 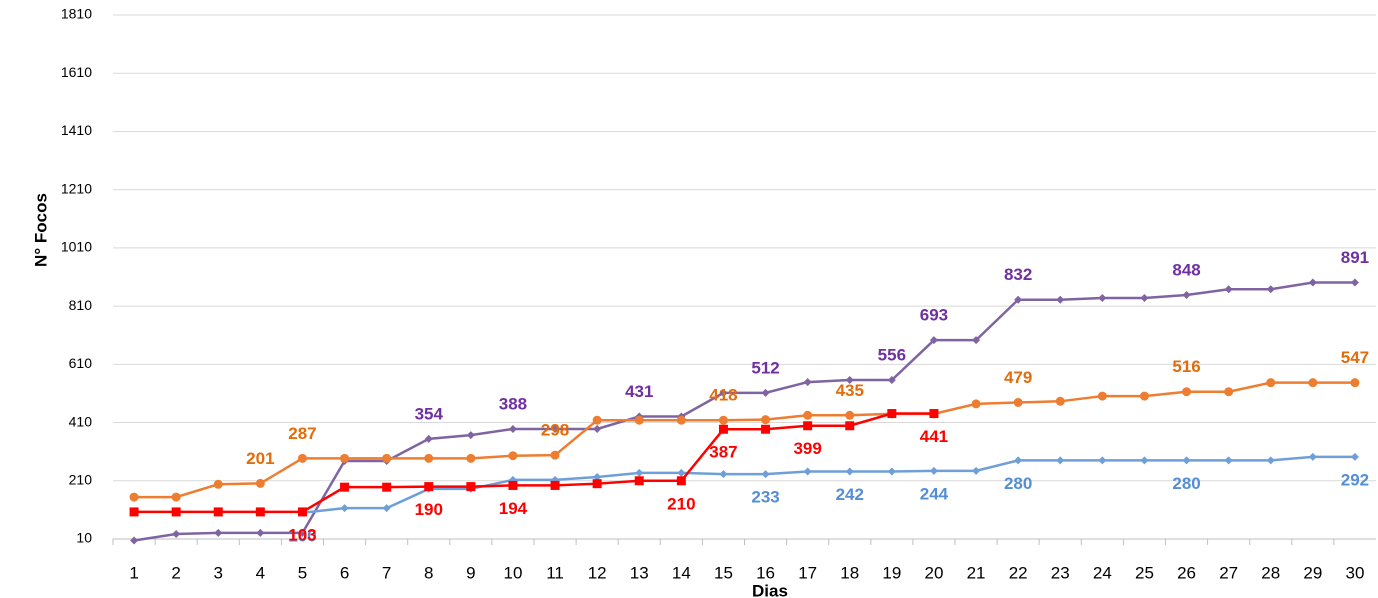 I want to click on x-tick-label: 27, so click(x=1228, y=572).